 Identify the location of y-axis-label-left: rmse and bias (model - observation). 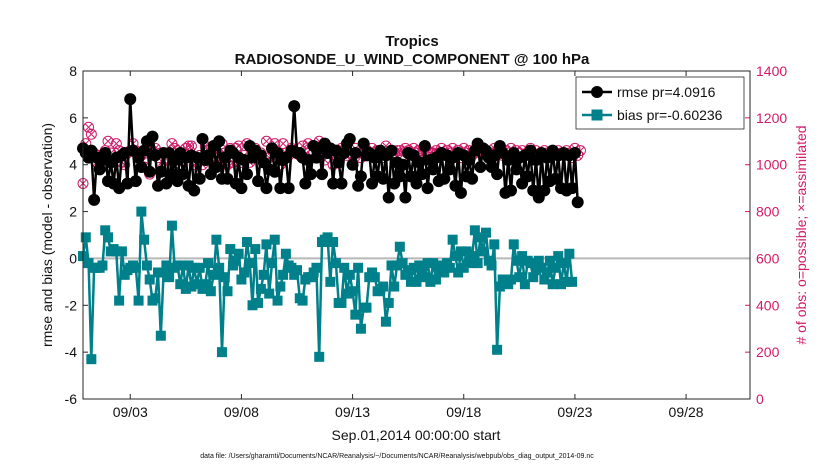
(47, 235).